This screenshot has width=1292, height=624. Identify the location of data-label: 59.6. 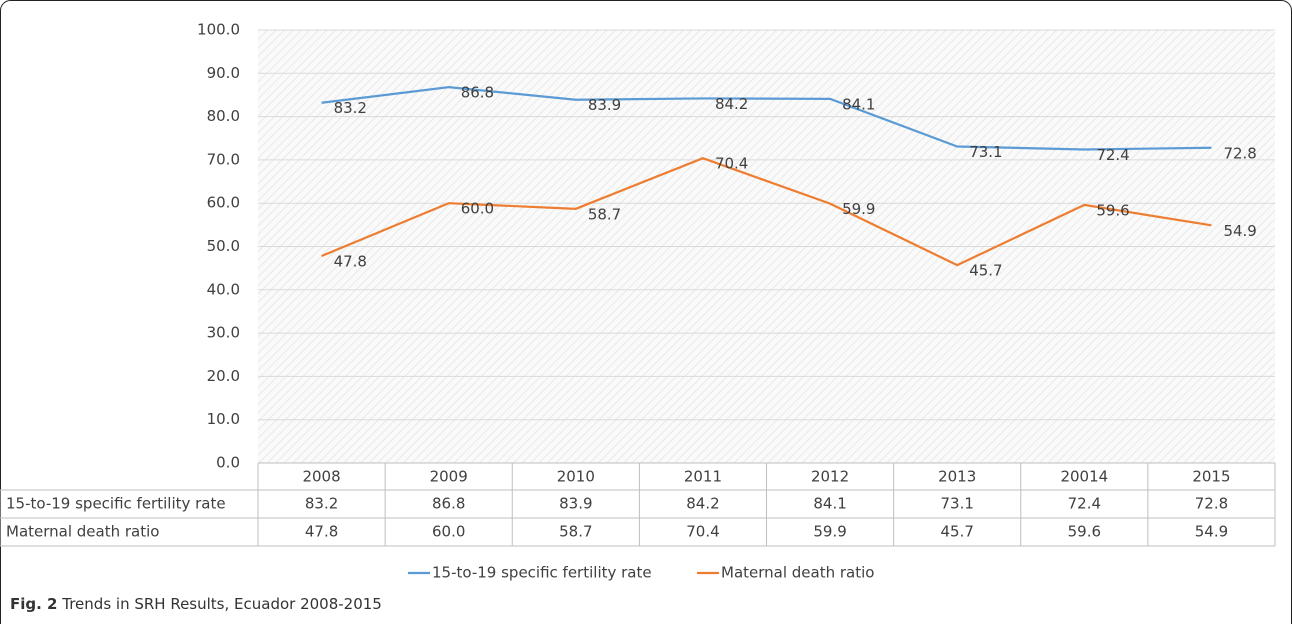
(1112, 210).